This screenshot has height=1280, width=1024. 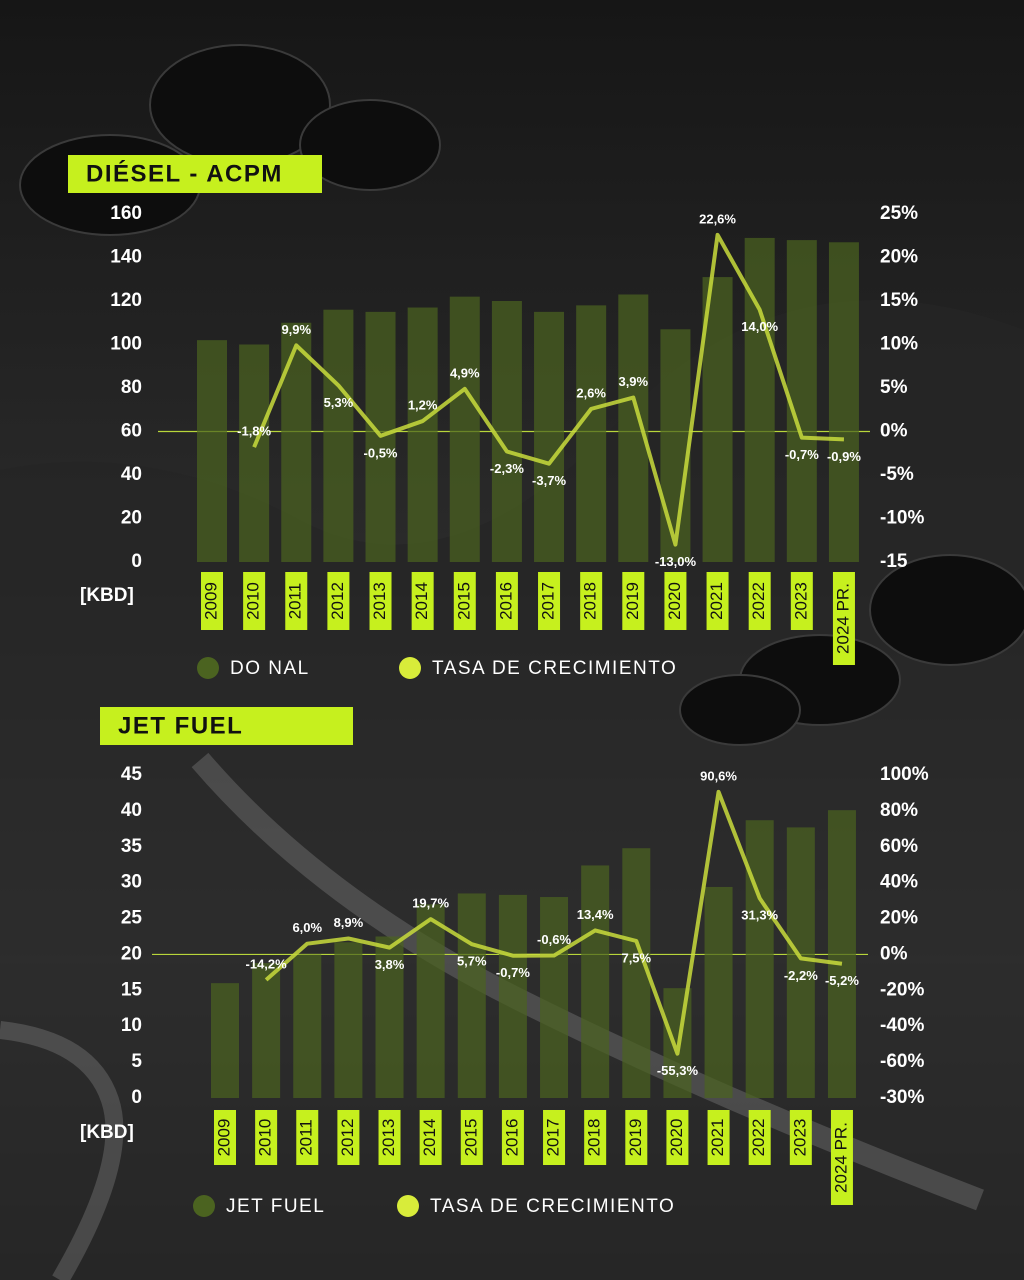 I want to click on legend-label: DO NAL, so click(x=270, y=668).